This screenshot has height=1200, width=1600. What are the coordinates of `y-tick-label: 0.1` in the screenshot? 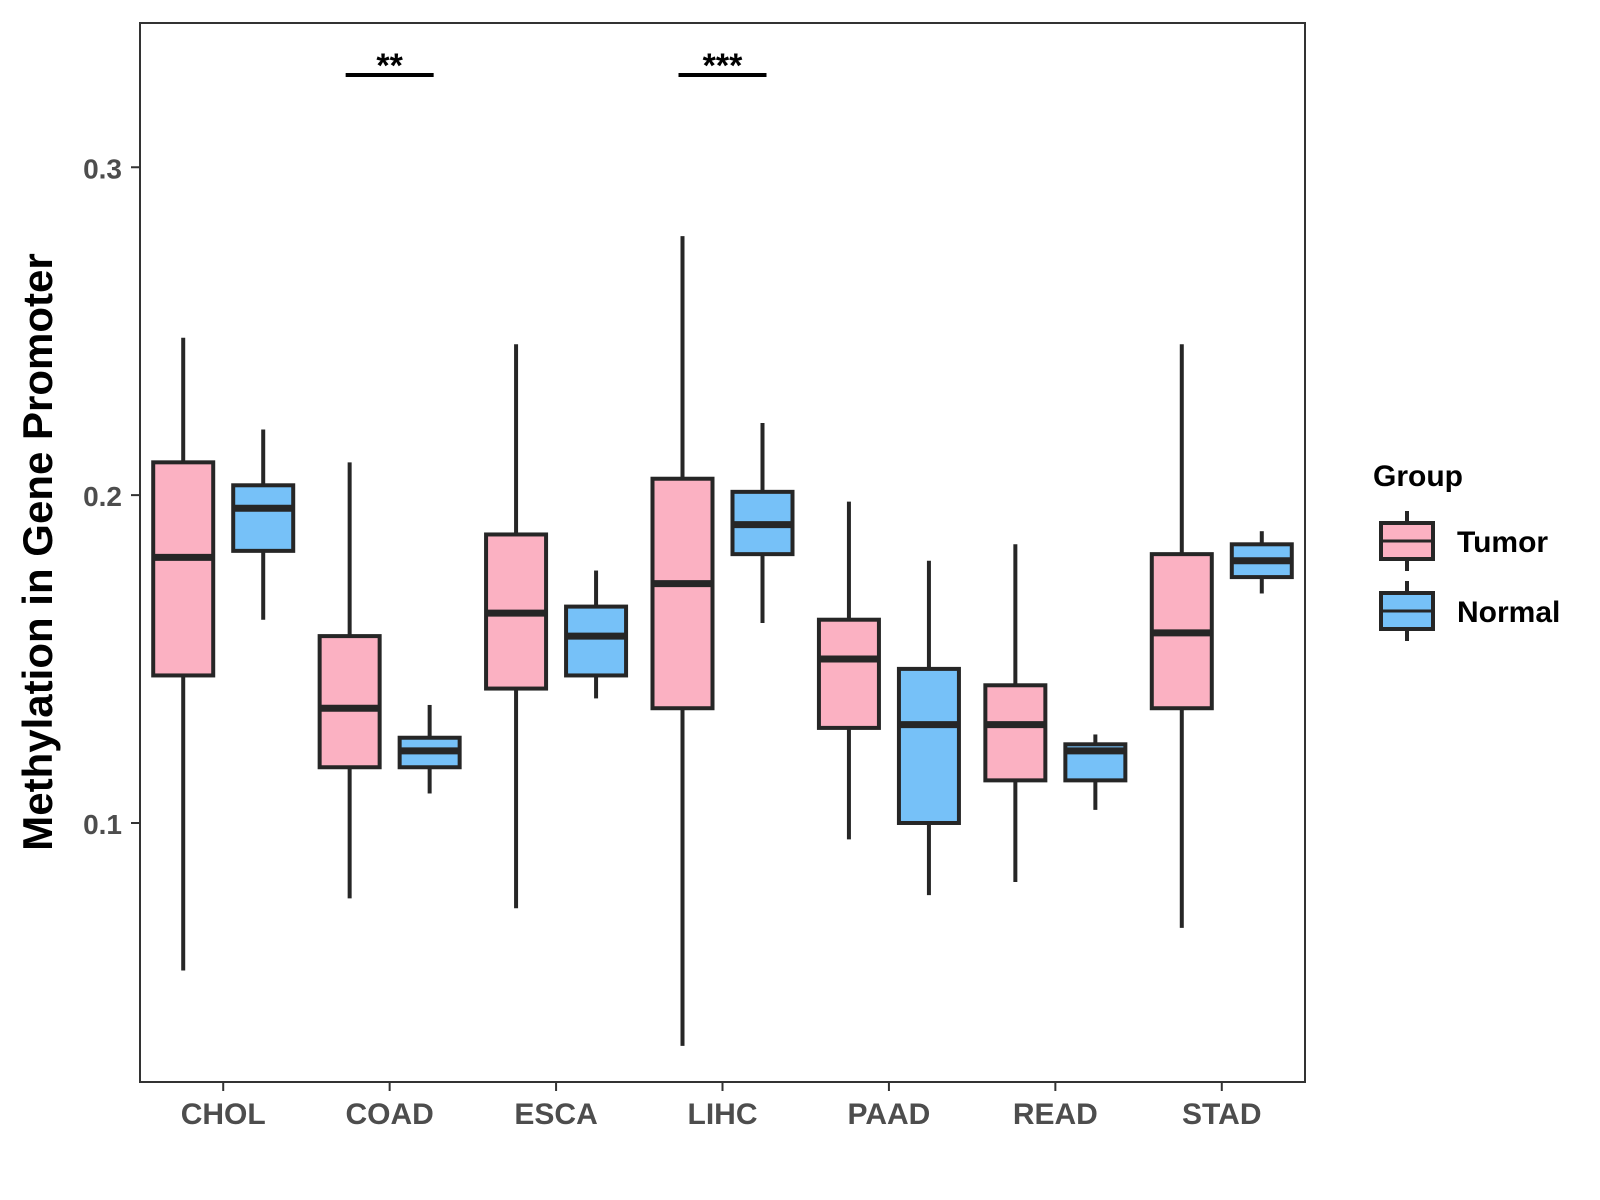 It's located at (102, 824).